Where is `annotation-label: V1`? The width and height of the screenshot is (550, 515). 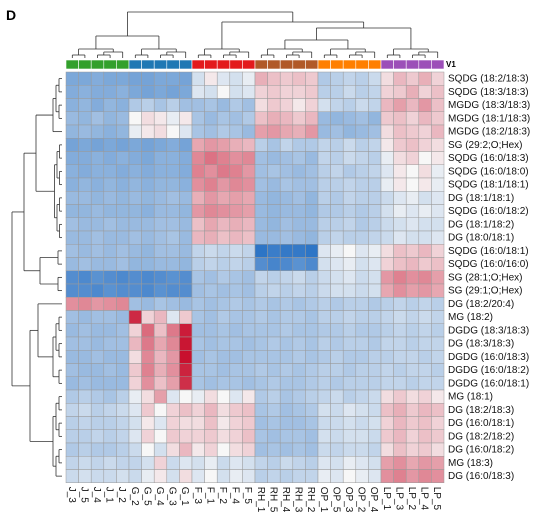 annotation-label: V1 is located at coordinates (451, 64).